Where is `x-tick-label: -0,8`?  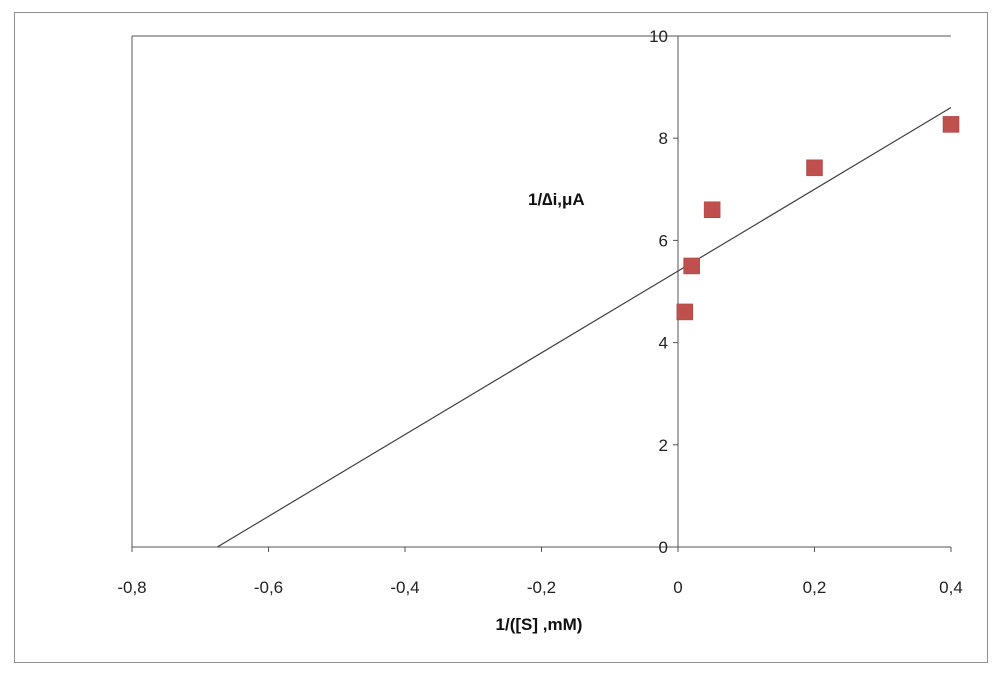 x-tick-label: -0,8 is located at coordinates (131, 587).